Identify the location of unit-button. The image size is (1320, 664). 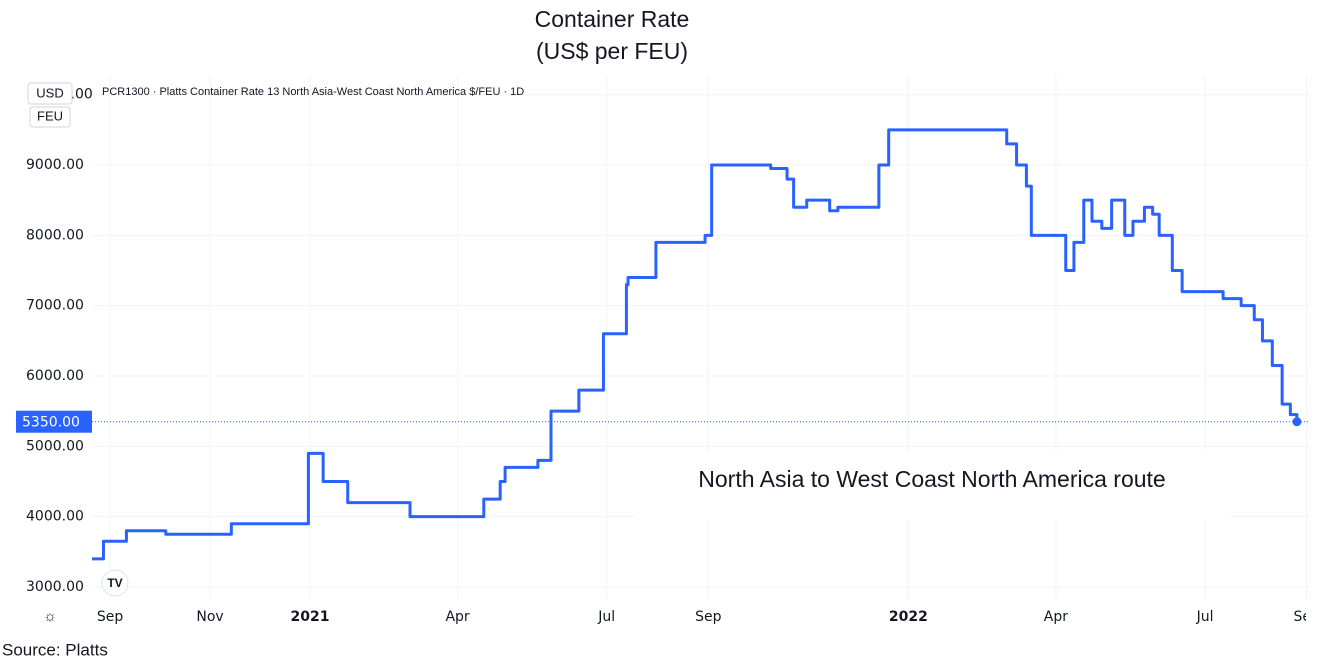
(50, 117).